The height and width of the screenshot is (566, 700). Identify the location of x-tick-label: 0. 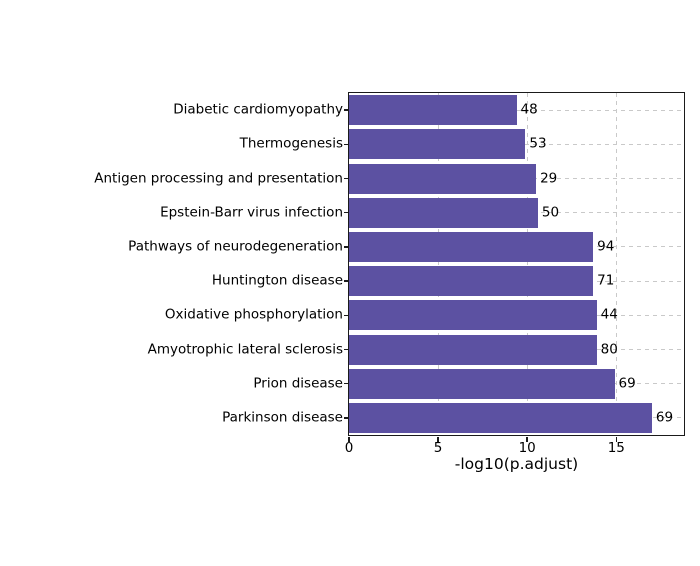
(349, 448).